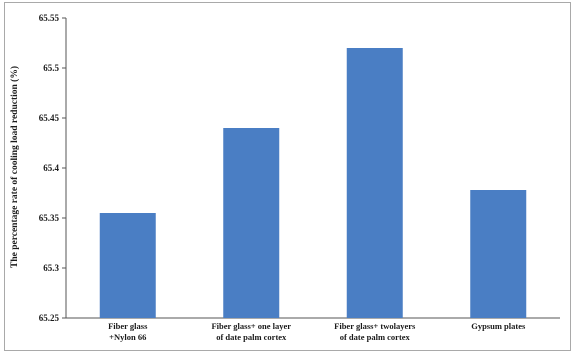 This screenshot has height=355, width=576. What do you see at coordinates (128, 331) in the screenshot?
I see `x-category-label: Fiber glass +Nylon 66` at bounding box center [128, 331].